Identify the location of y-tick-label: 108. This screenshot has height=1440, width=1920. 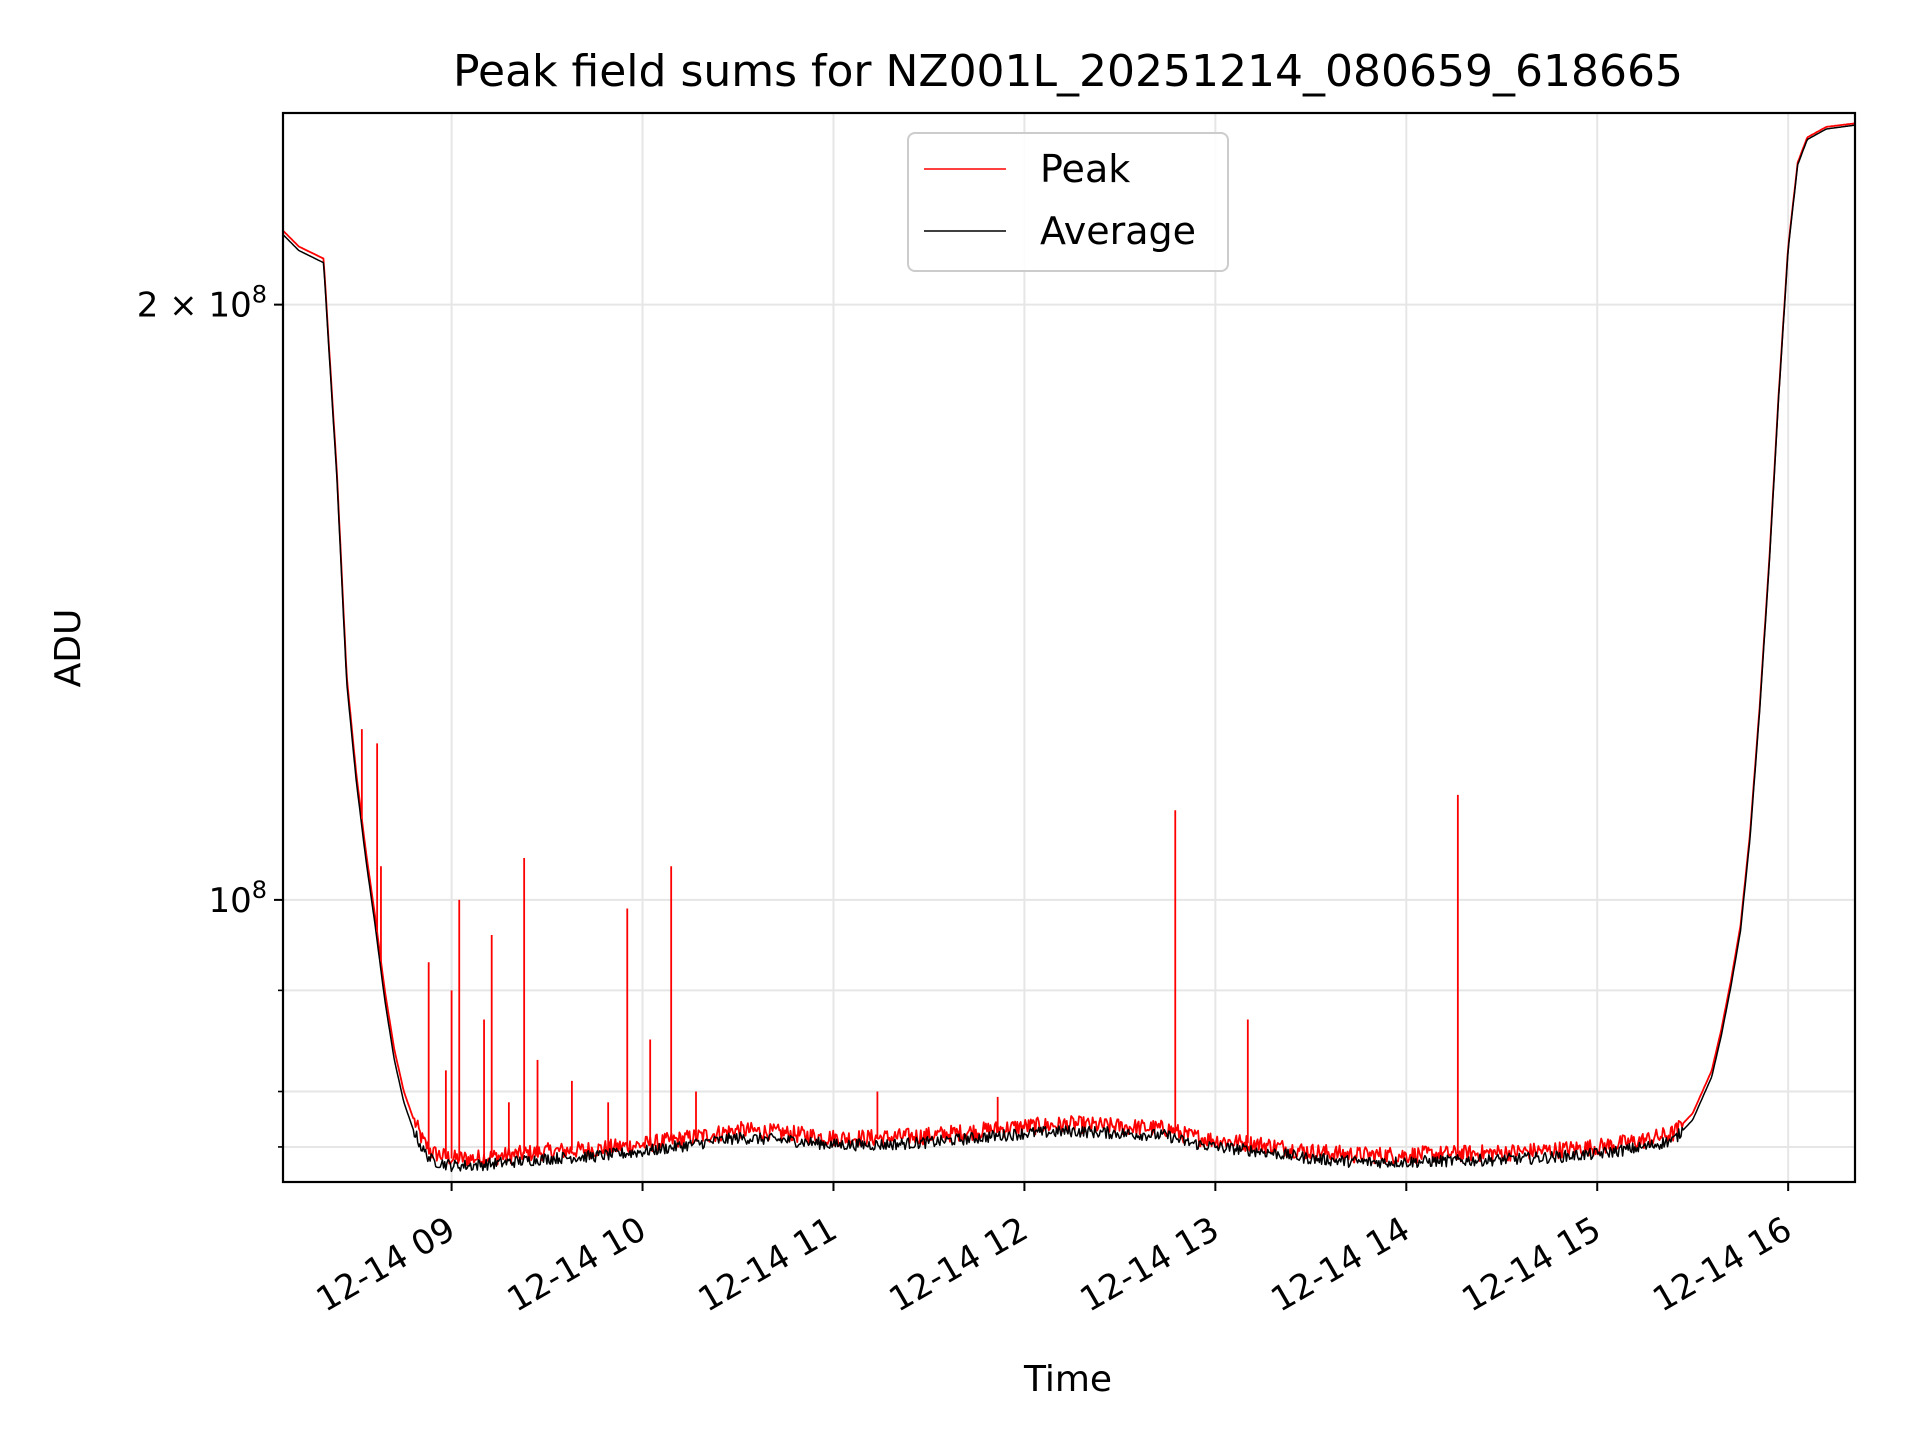
(237, 898).